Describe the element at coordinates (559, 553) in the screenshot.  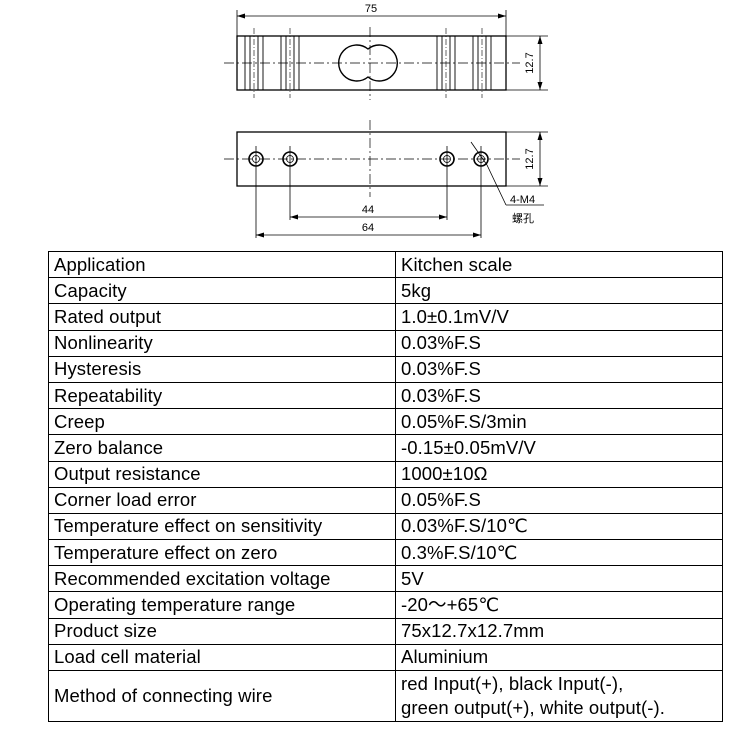
I see `value-cell: 0.3%F.S/10℃` at that location.